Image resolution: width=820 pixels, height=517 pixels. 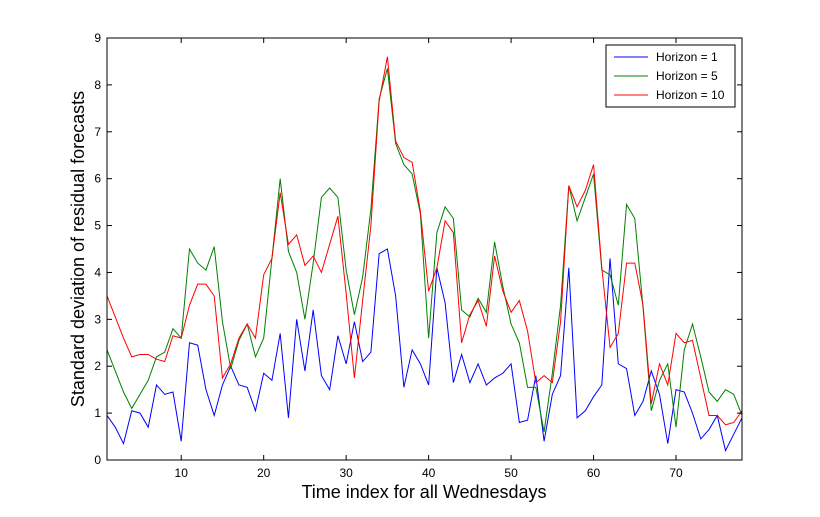 I want to click on x-tick-label: 30, so click(x=346, y=473).